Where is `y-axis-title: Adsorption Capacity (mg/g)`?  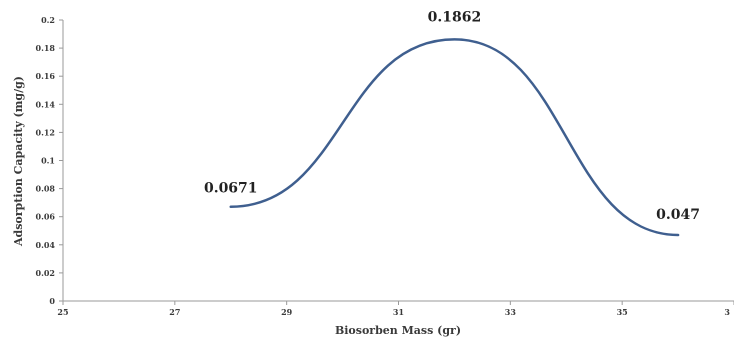
y-axis-title: Adsorption Capacity (mg/g) is located at coordinates (18, 161).